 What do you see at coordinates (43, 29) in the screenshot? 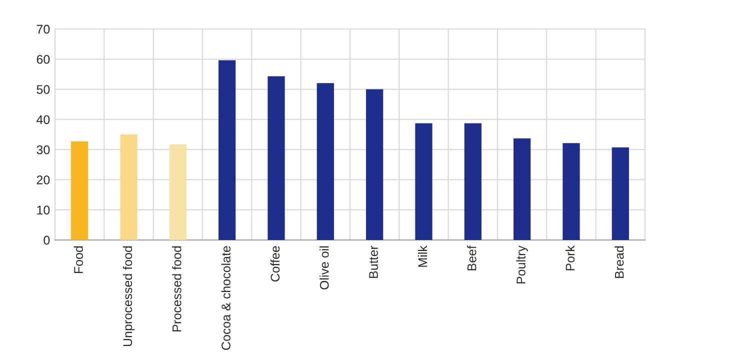
I see `y-tick-label: 70` at bounding box center [43, 29].